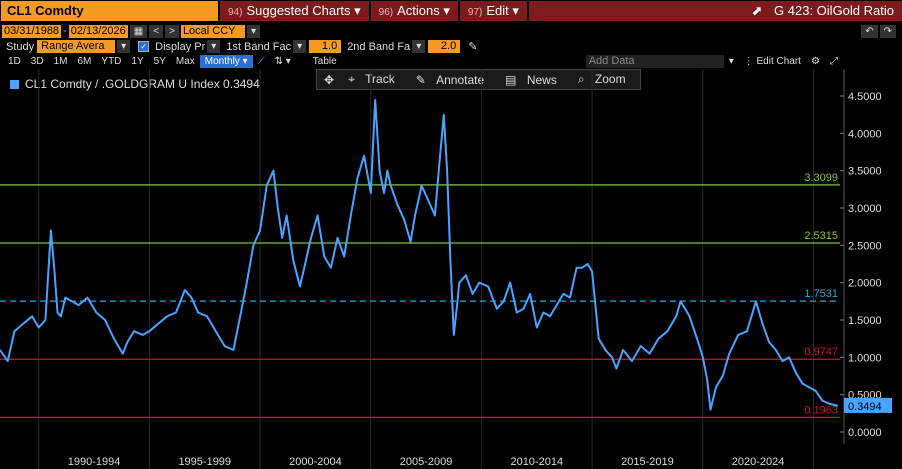  I want to click on legend-swatch, so click(14, 85).